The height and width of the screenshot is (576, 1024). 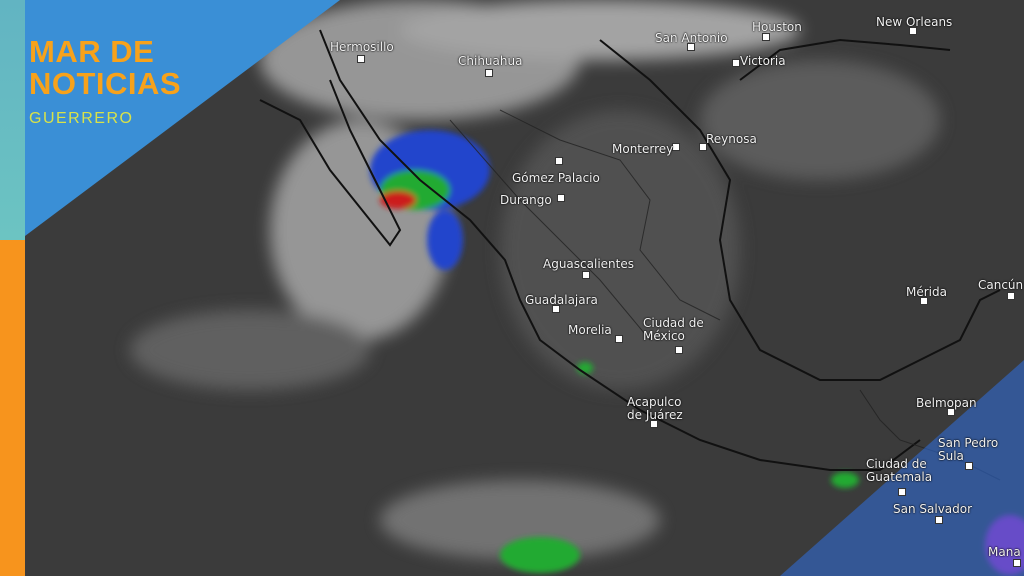 I want to click on city-label: New Orleans, so click(x=914, y=22).